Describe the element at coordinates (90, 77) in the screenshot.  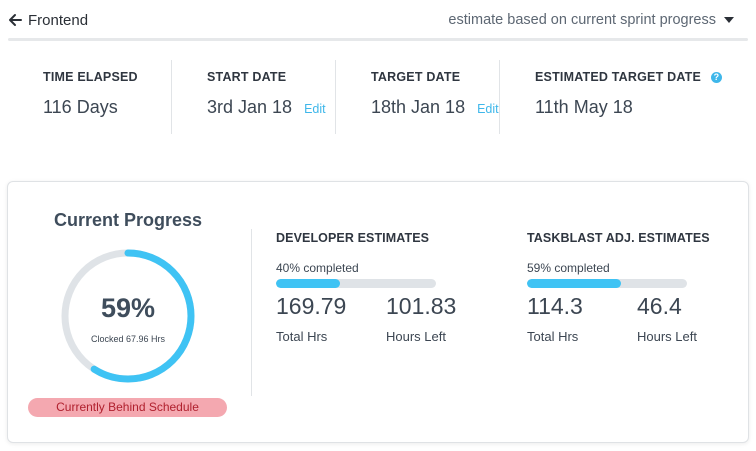
I see `stat-label: TIME ELAPSED` at that location.